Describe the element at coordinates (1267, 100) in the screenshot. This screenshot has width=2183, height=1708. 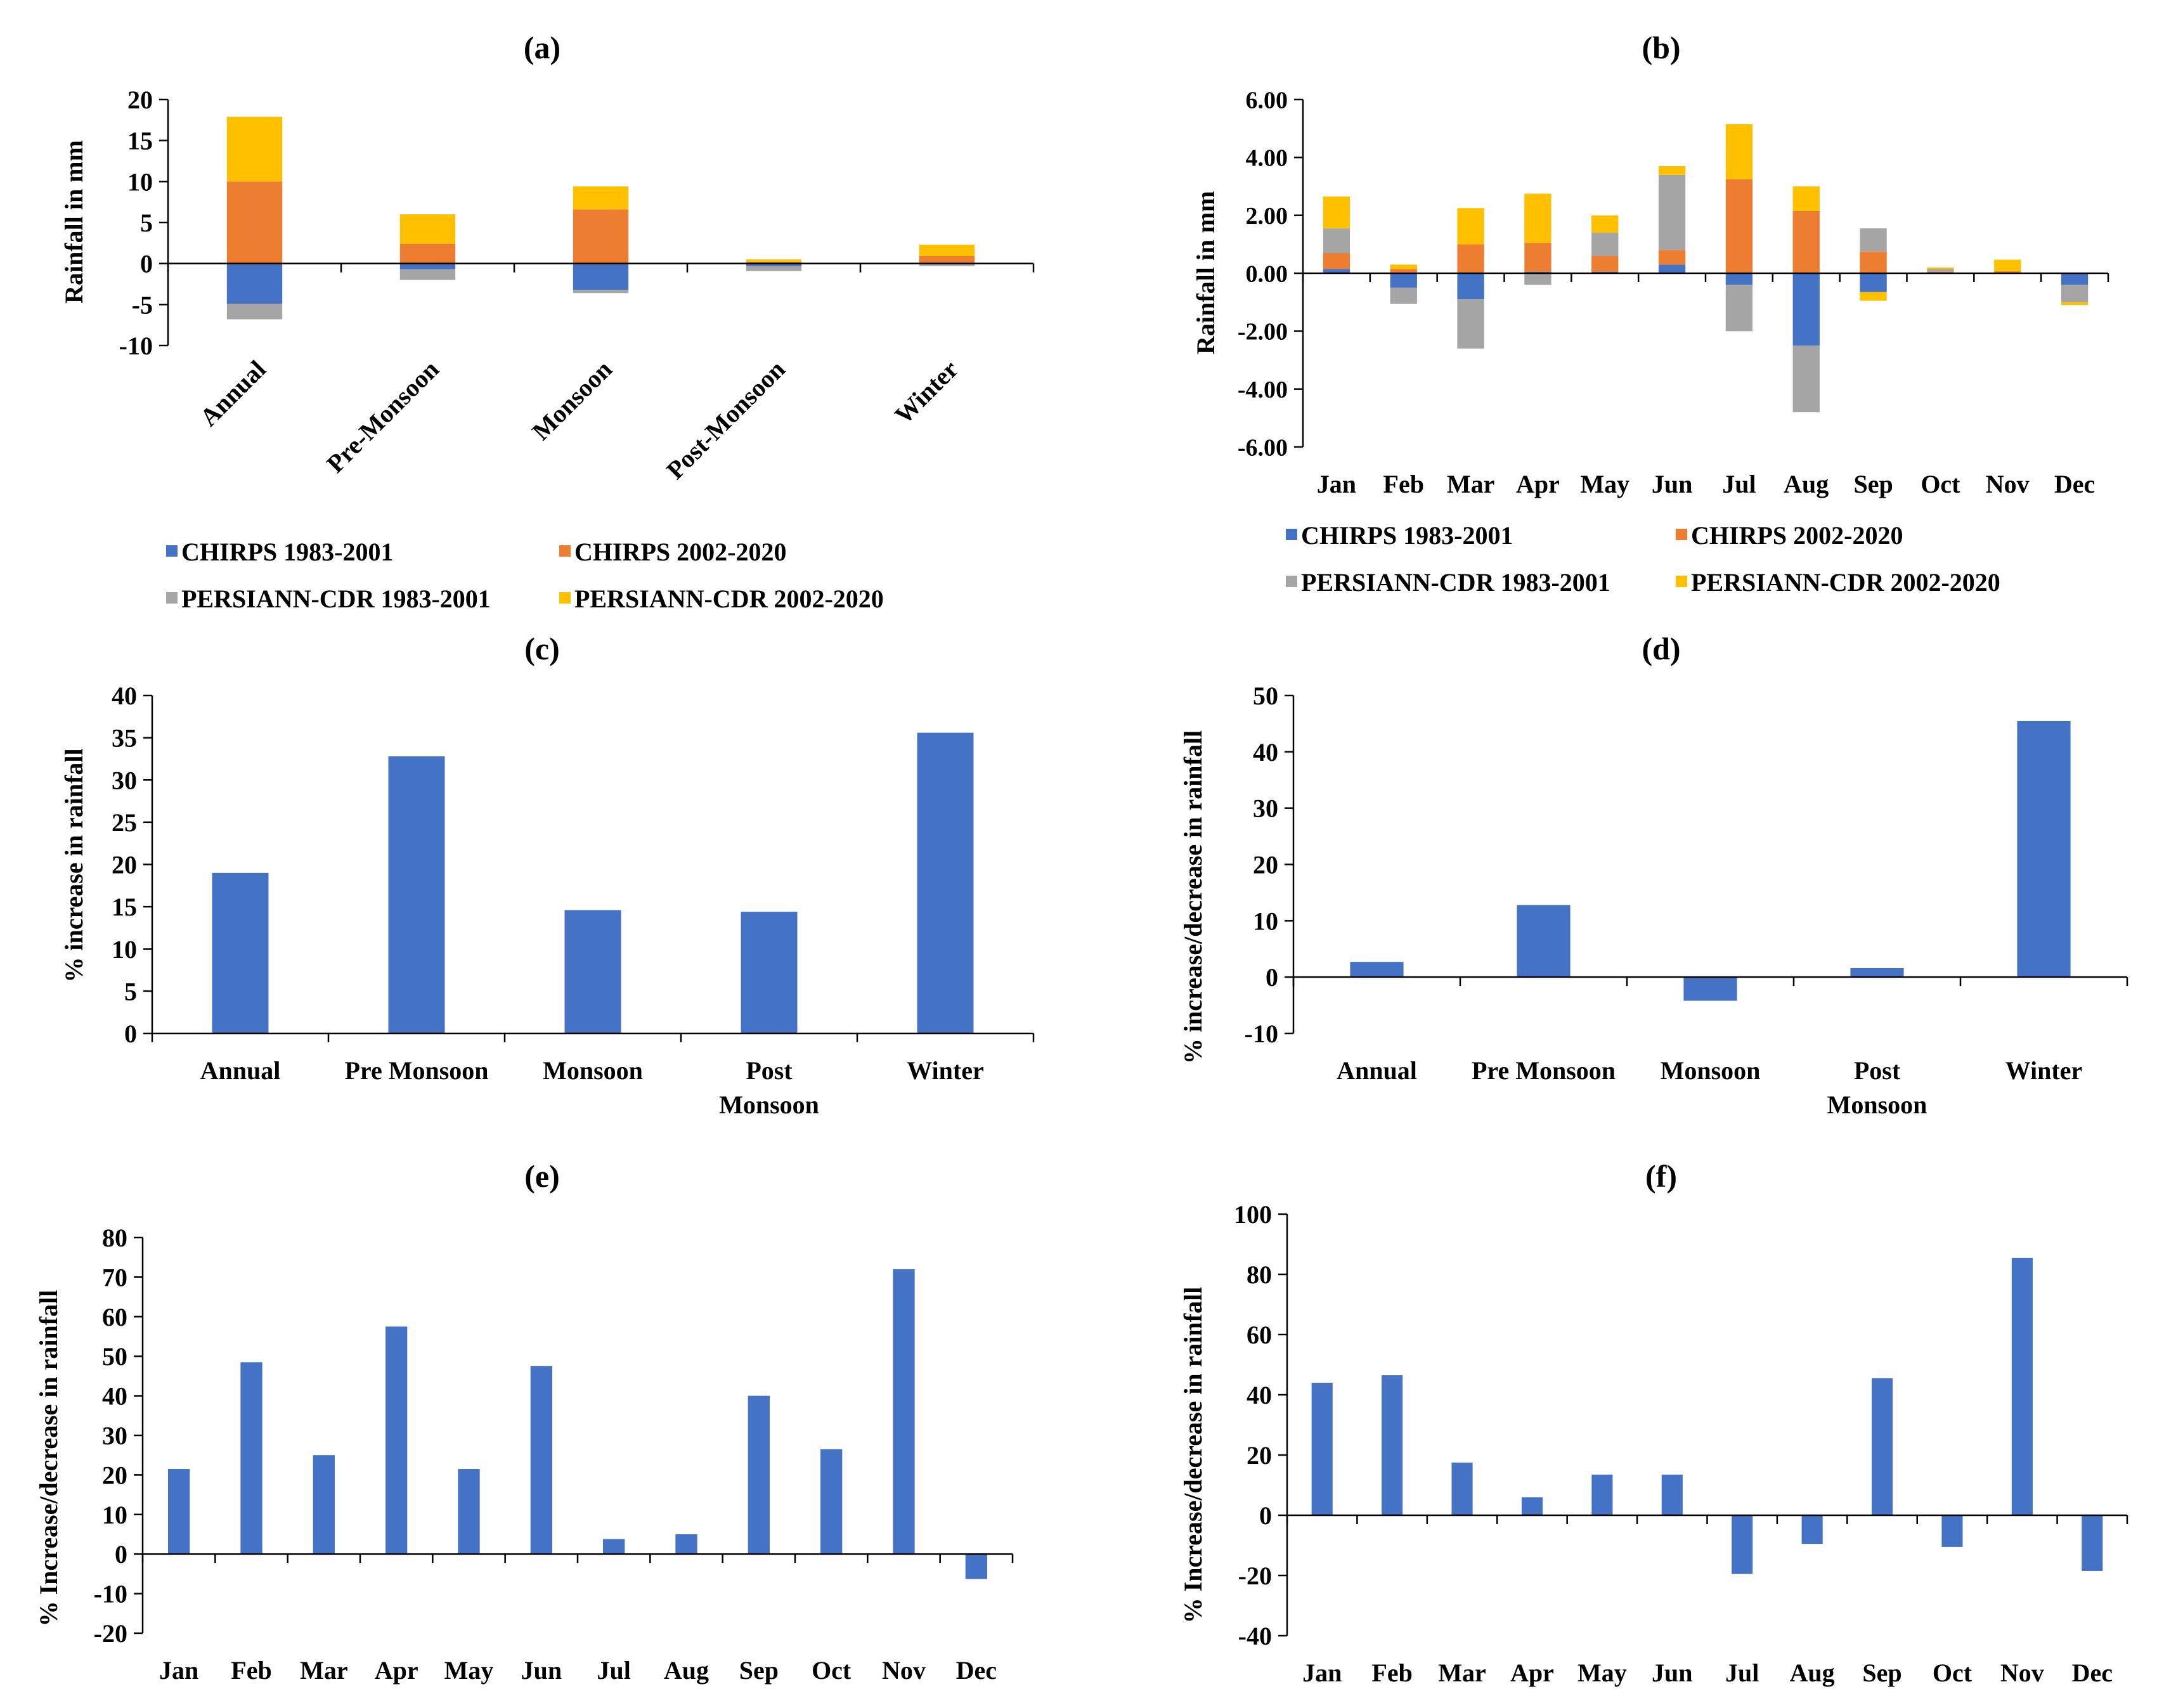
I see `panel-b-y-tick-label: 6.00` at that location.